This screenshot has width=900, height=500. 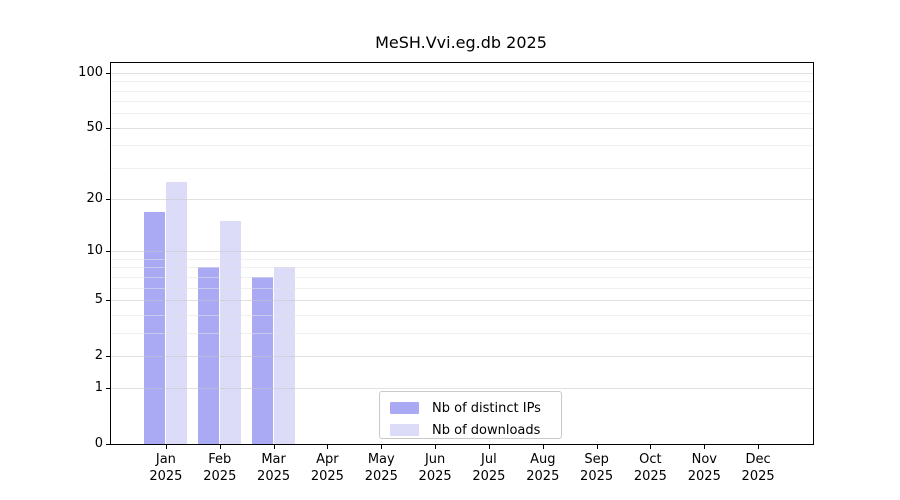 What do you see at coordinates (94, 127) in the screenshot?
I see `y-tick-label: 50` at bounding box center [94, 127].